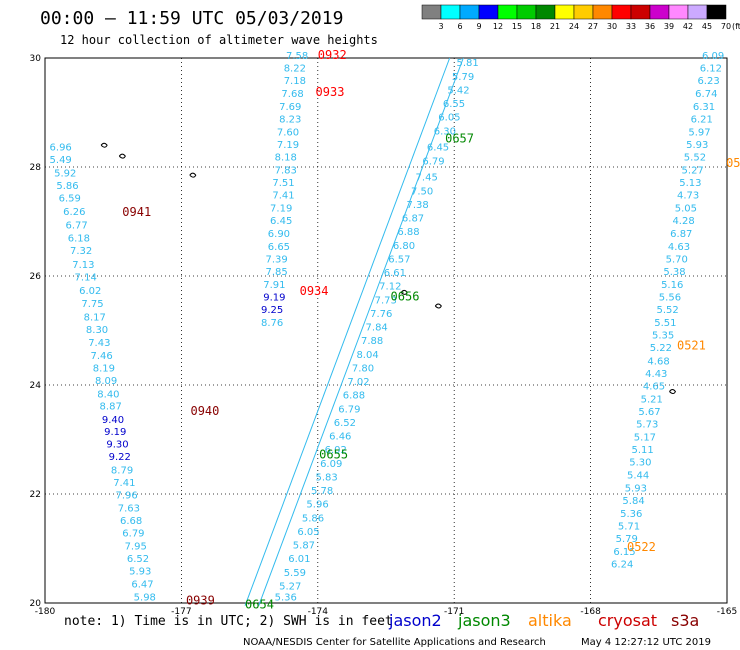  I want to click on wave-height-value: 6.57, so click(399, 259).